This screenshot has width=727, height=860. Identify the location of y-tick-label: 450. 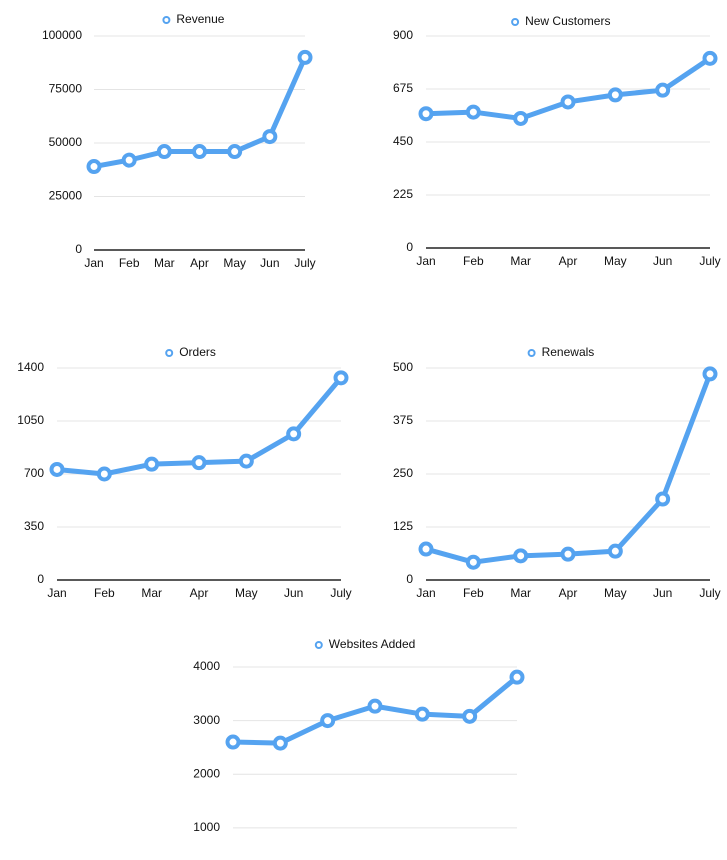
(403, 141).